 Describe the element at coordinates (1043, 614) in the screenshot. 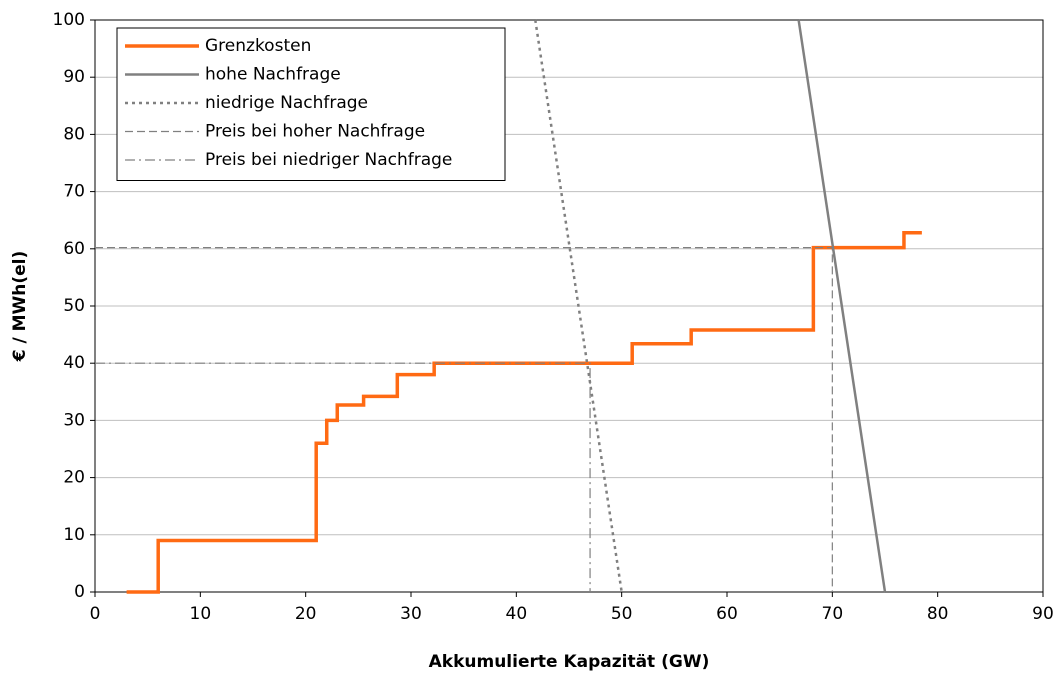

I see `x-tick-label: 90` at that location.